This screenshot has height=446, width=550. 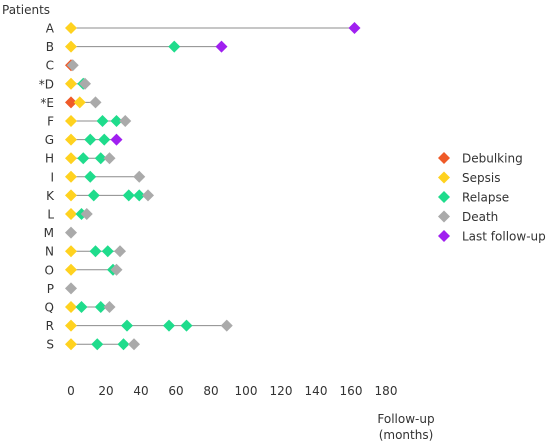 What do you see at coordinates (50, 196) in the screenshot?
I see `patient-label: K` at bounding box center [50, 196].